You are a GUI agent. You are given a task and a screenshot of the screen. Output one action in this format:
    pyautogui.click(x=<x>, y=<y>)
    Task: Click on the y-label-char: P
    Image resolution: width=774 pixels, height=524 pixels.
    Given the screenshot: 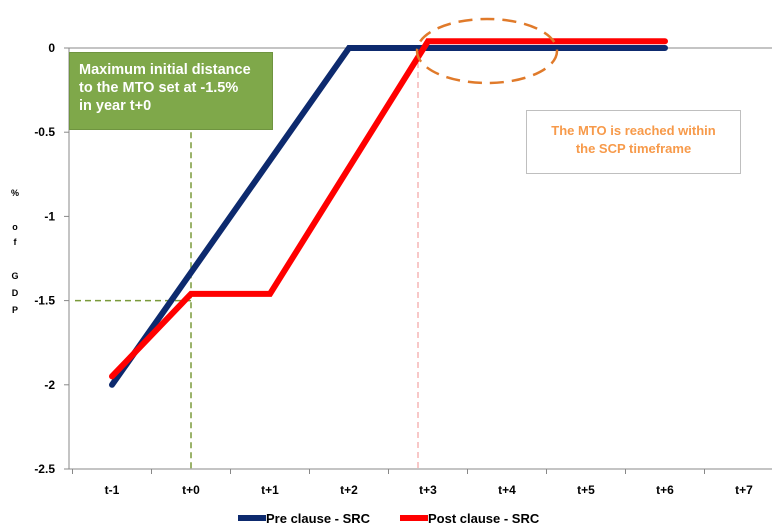 What is the action you would take?
    pyautogui.click(x=15, y=310)
    